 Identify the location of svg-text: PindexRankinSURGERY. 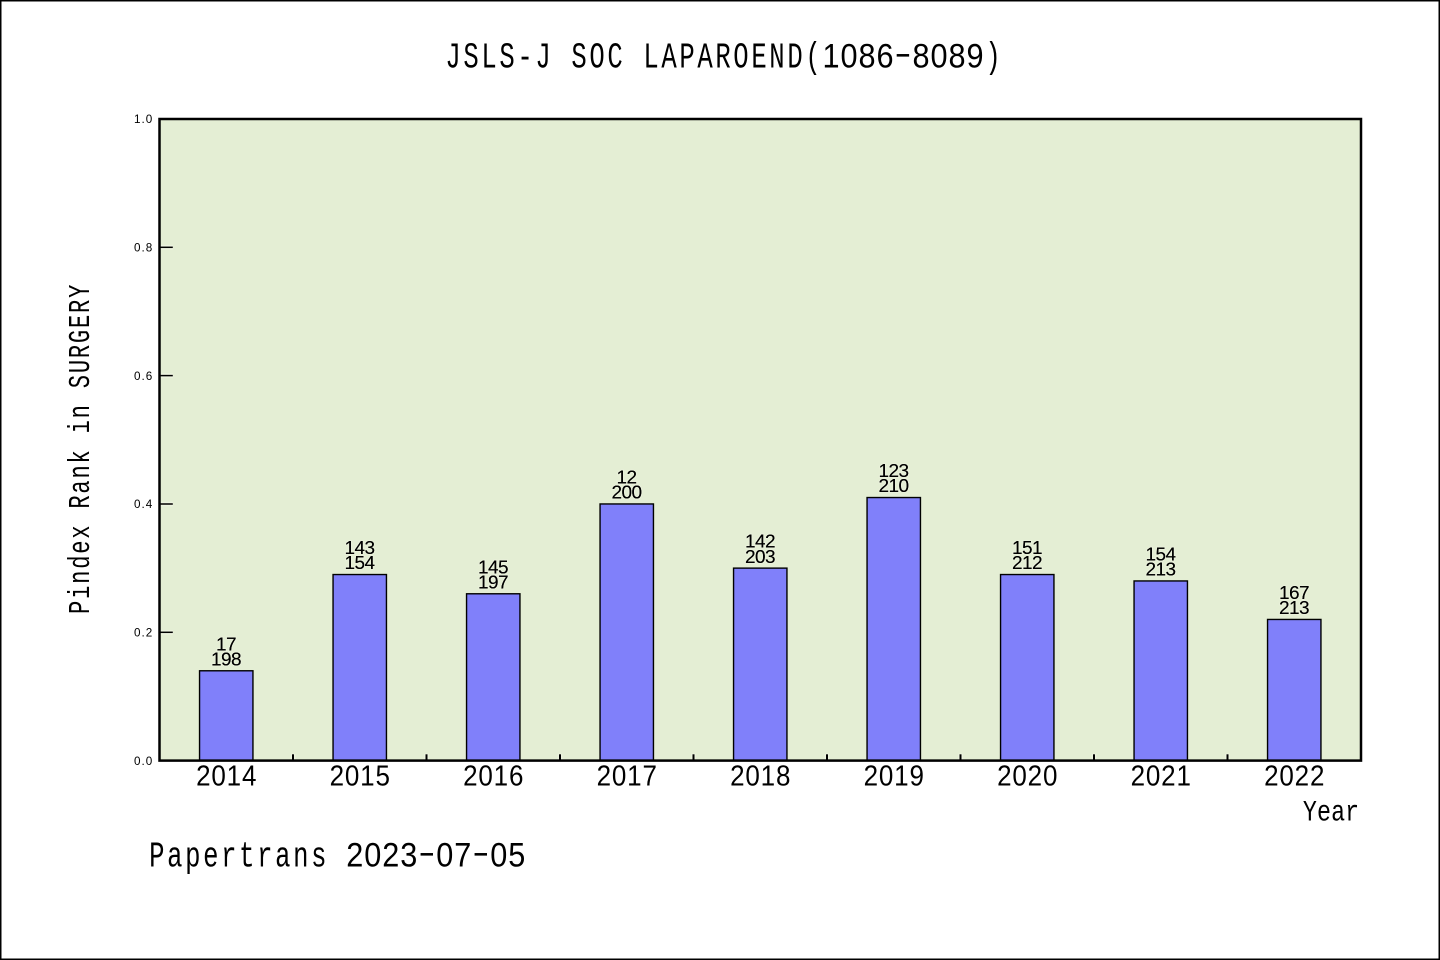
(82, 449).